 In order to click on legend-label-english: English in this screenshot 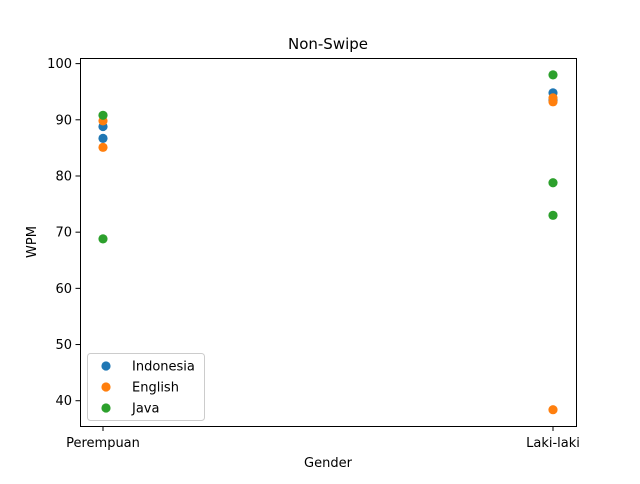, I will do `click(155, 388)`.